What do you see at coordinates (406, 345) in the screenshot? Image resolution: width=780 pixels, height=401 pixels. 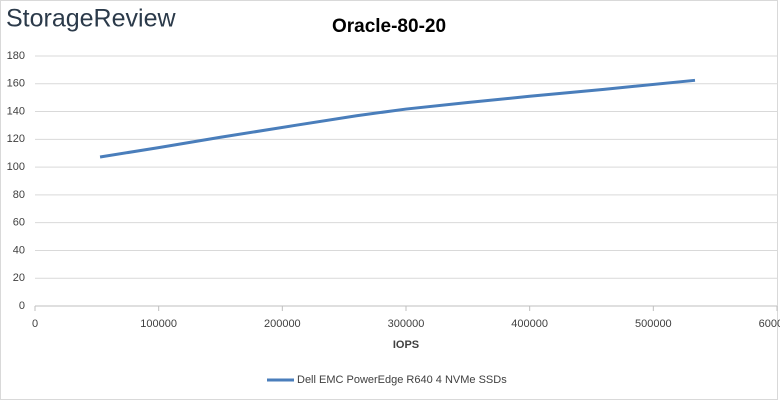 I see `x-axis-label: IOPS` at bounding box center [406, 345].